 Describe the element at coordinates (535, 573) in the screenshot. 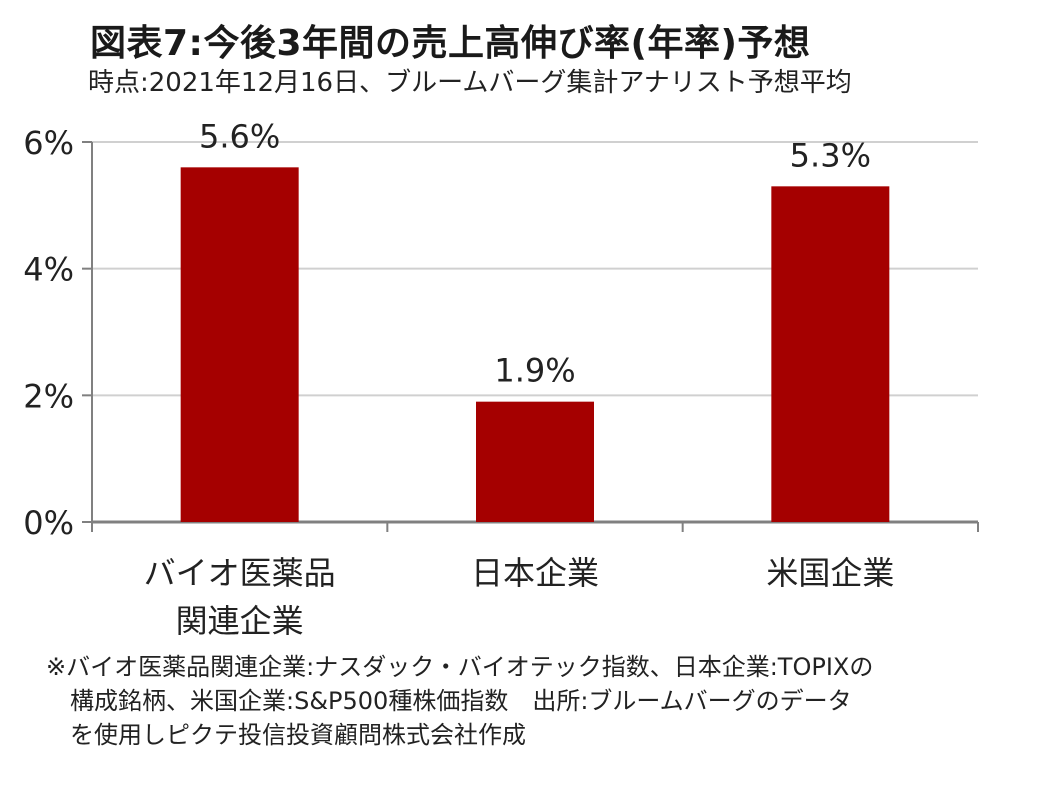

I see `x-category-label: 日本企業` at that location.